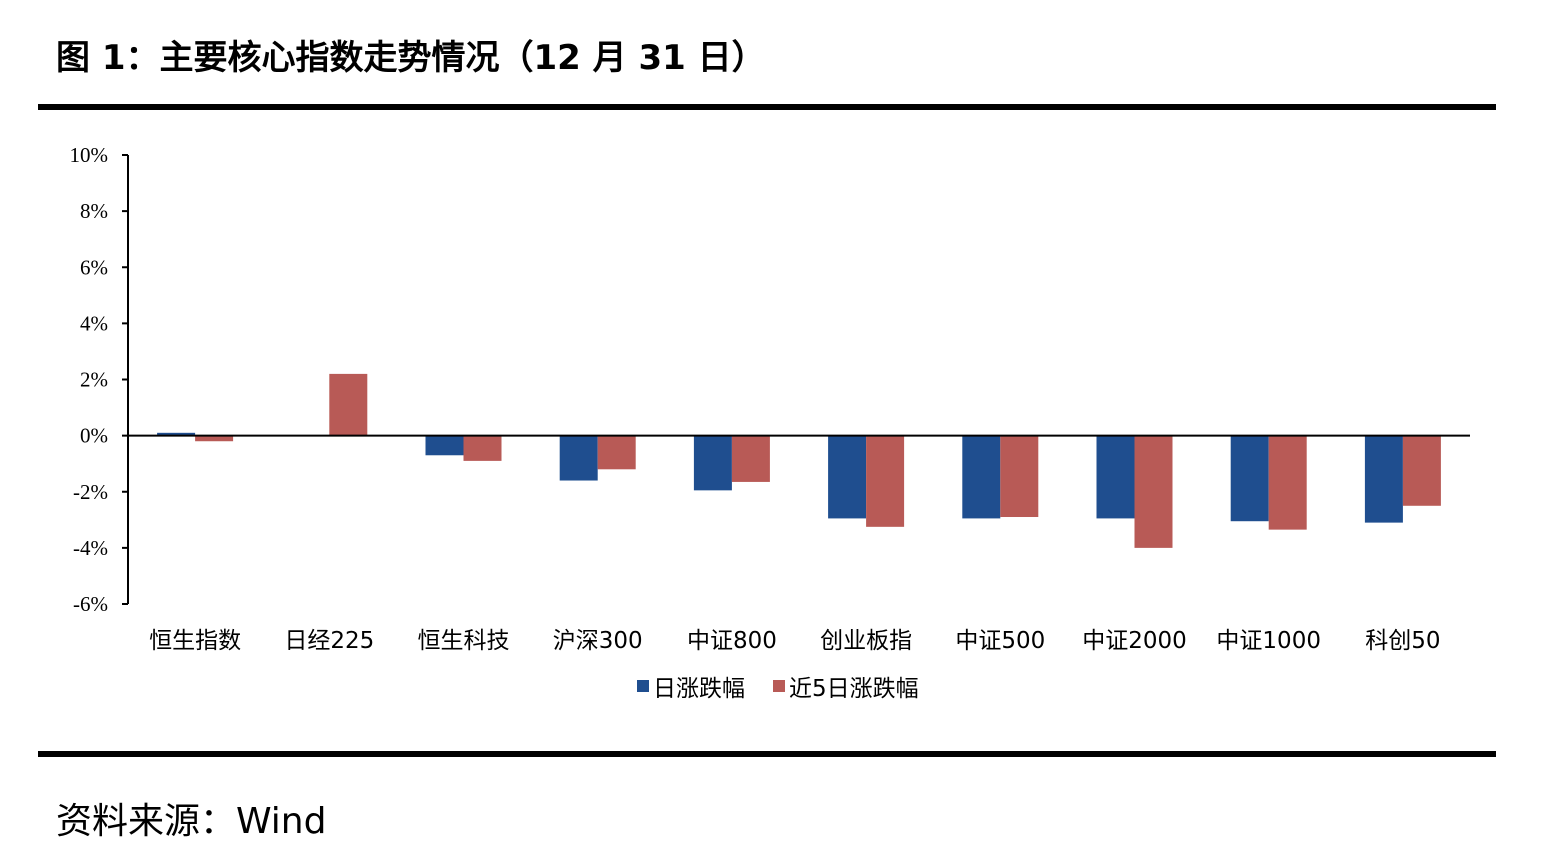  I want to click on legend-label: 近5日涨跌幅, so click(854, 689).